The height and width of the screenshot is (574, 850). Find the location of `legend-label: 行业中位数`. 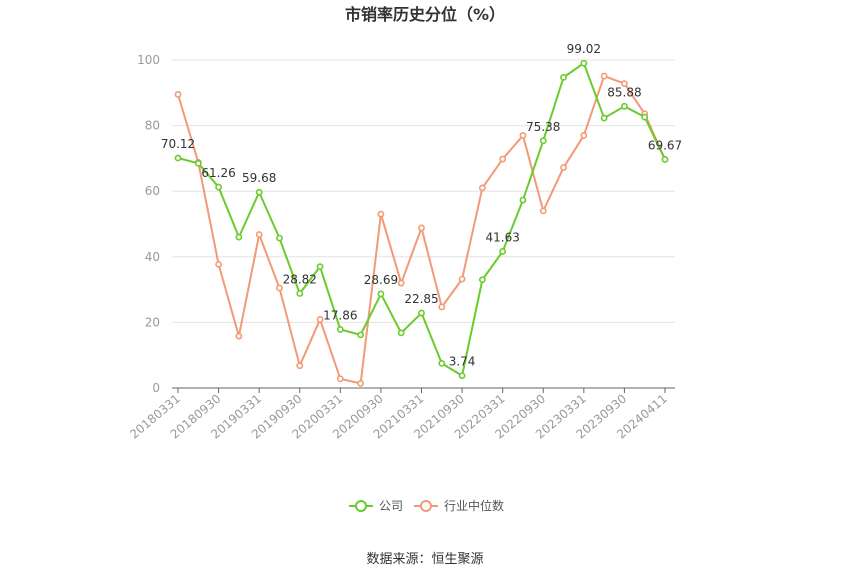

legend-label: 行业中位数 is located at coordinates (474, 505).